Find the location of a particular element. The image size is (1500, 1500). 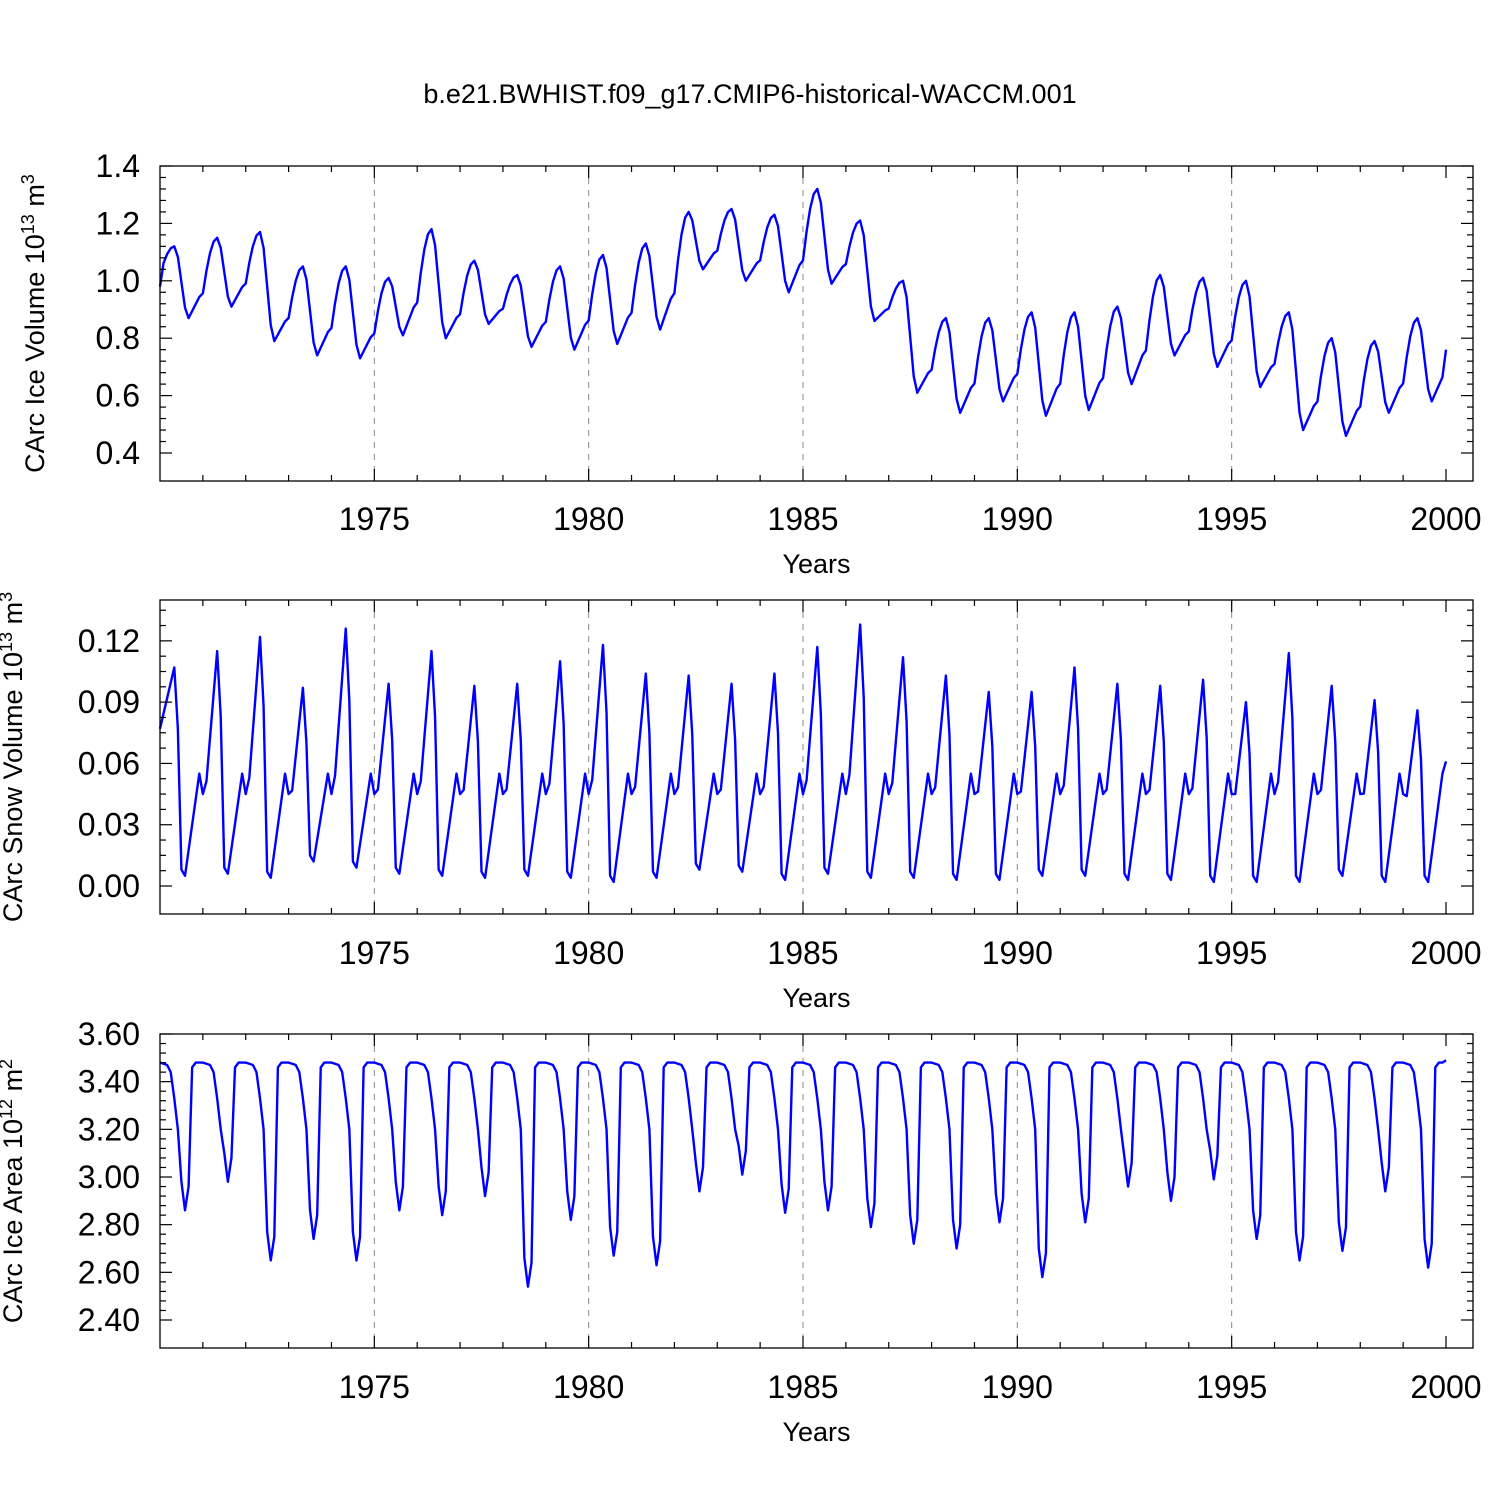

ice-area-y-tick-label: 3.00 is located at coordinates (109, 1177).